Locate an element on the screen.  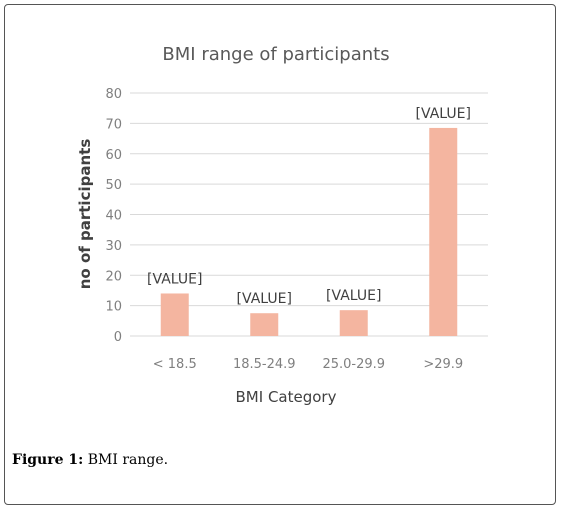
y-tick-label: 20 is located at coordinates (113, 276).